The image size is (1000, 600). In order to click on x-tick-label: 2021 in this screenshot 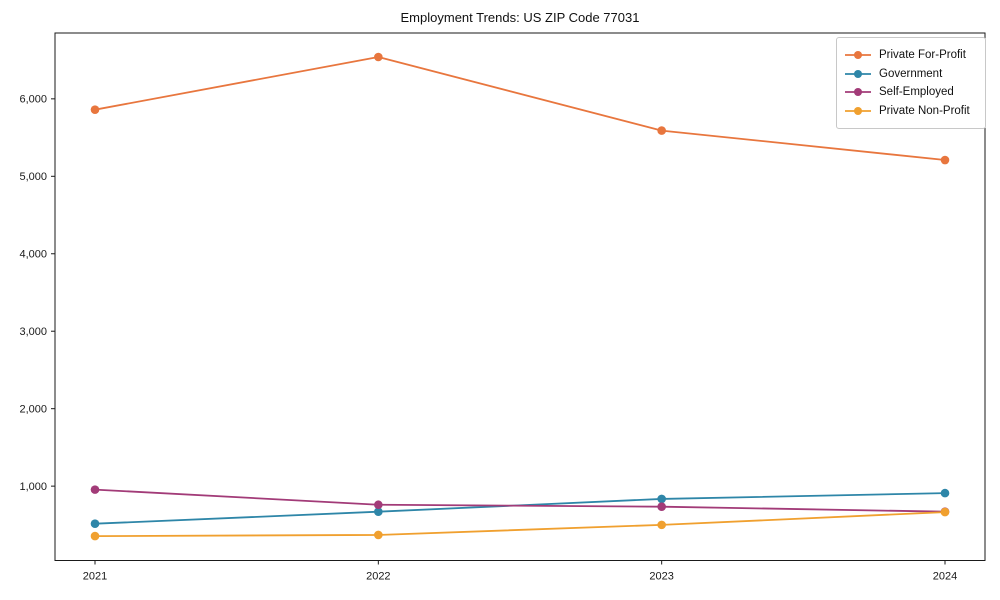, I will do `click(95, 577)`.